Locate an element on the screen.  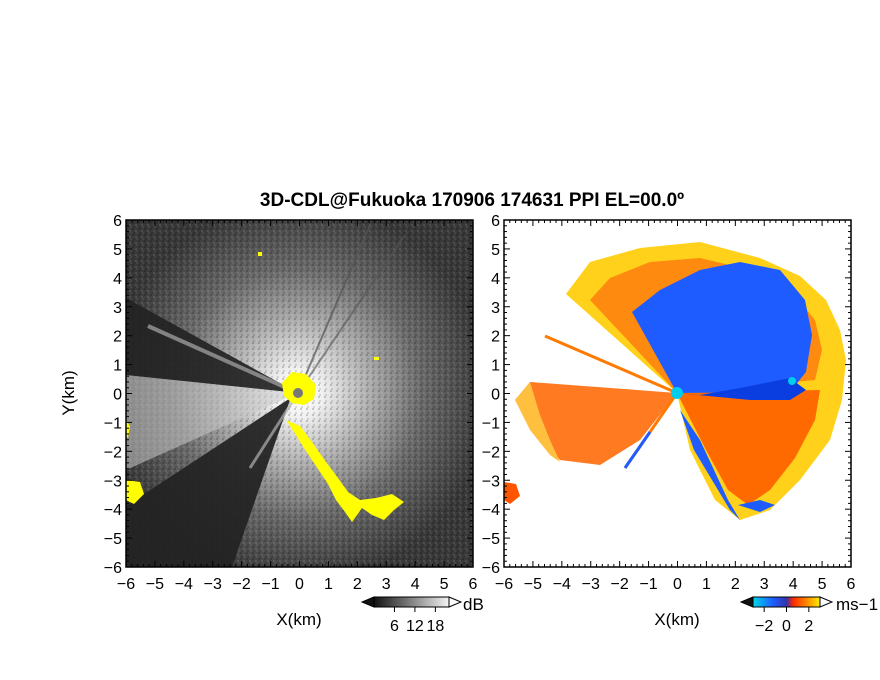
velocity-west-fringe is located at coordinates (537, 422).